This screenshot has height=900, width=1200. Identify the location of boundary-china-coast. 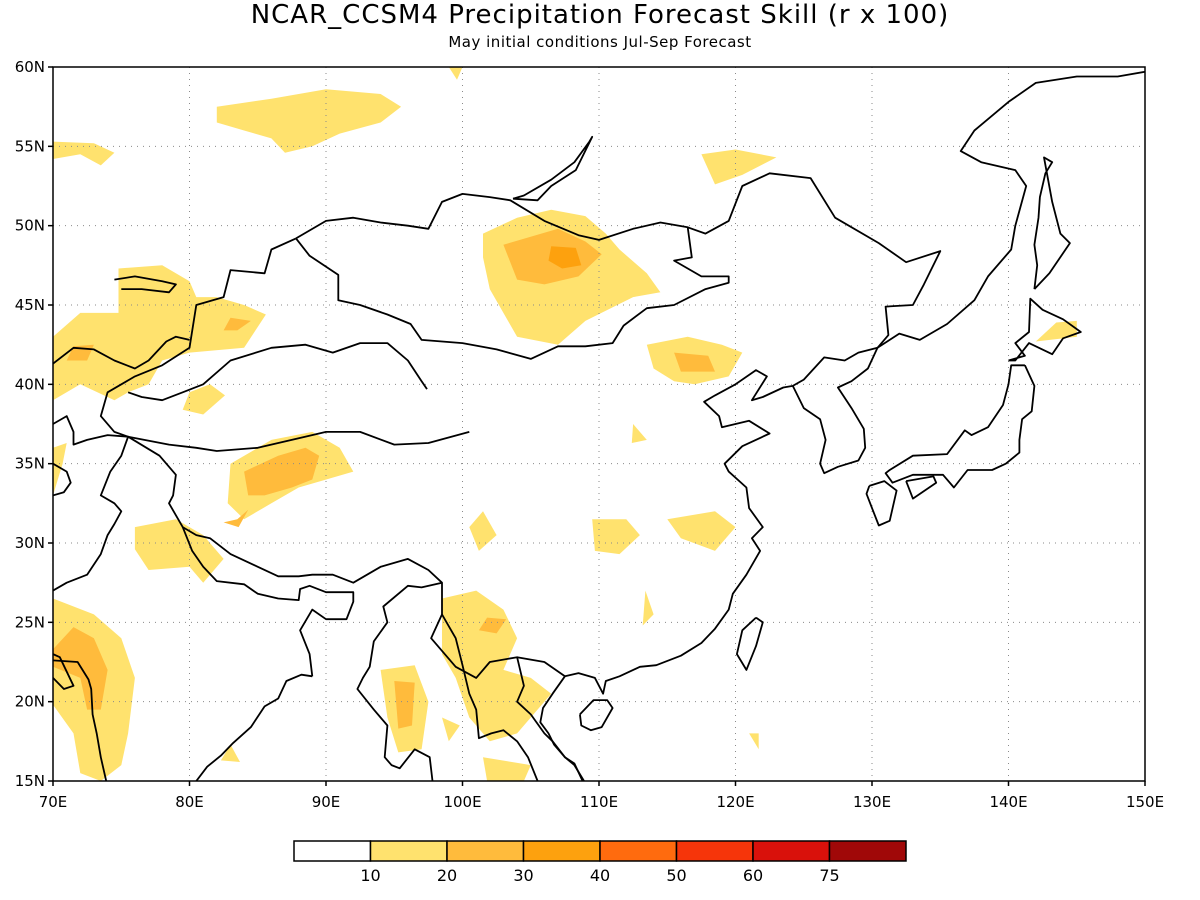
(678, 532).